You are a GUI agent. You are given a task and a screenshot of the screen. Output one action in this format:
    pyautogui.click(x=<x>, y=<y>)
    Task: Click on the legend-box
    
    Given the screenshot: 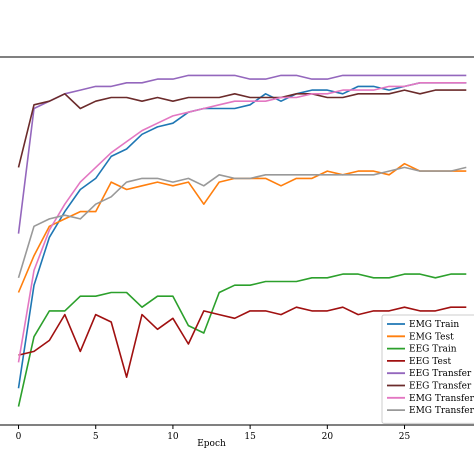 What is the action you would take?
    pyautogui.click(x=427, y=369)
    